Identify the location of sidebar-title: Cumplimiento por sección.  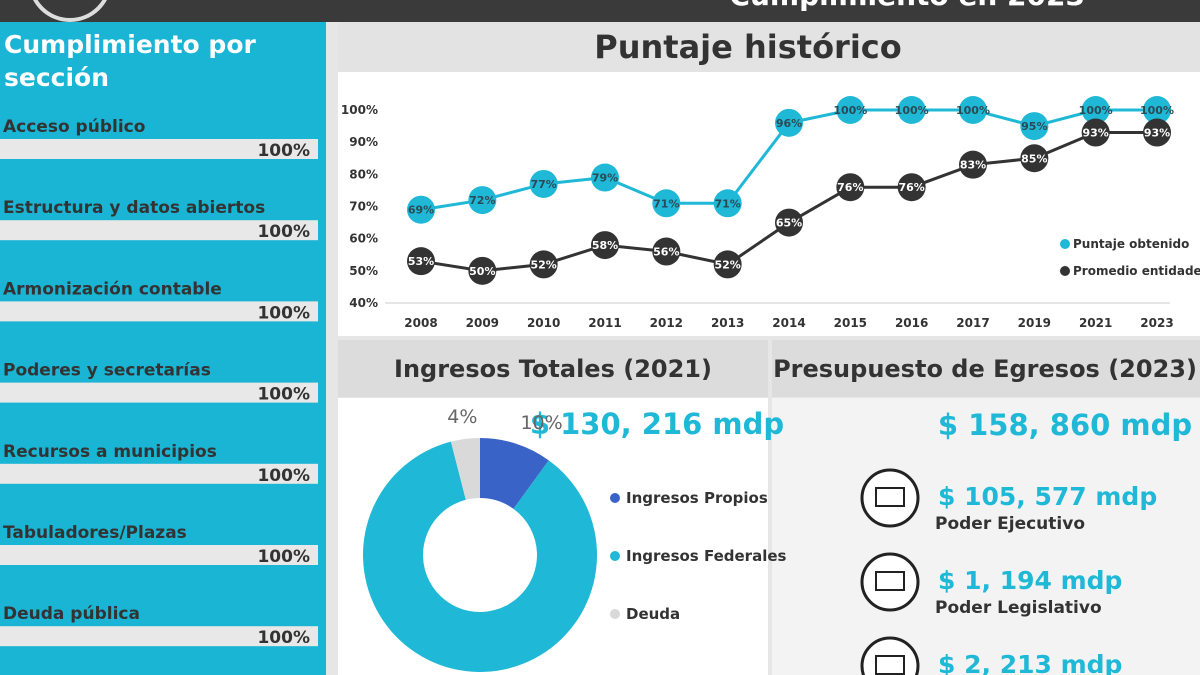
(134, 61).